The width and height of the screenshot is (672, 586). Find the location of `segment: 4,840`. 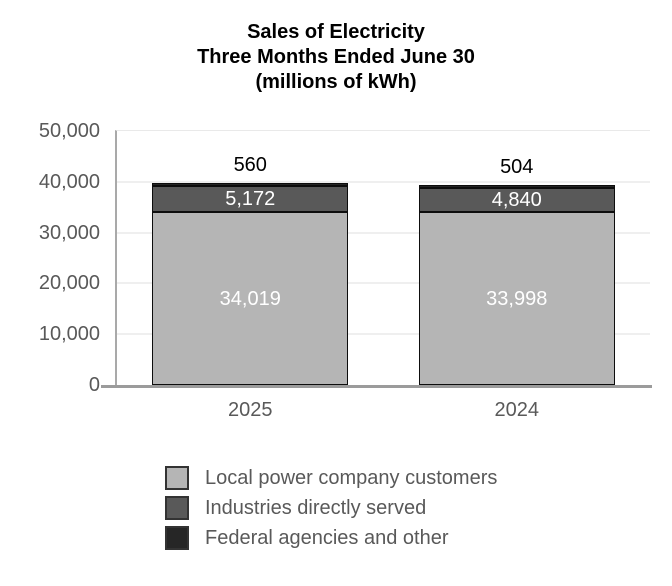

segment: 4,840 is located at coordinates (516, 200).